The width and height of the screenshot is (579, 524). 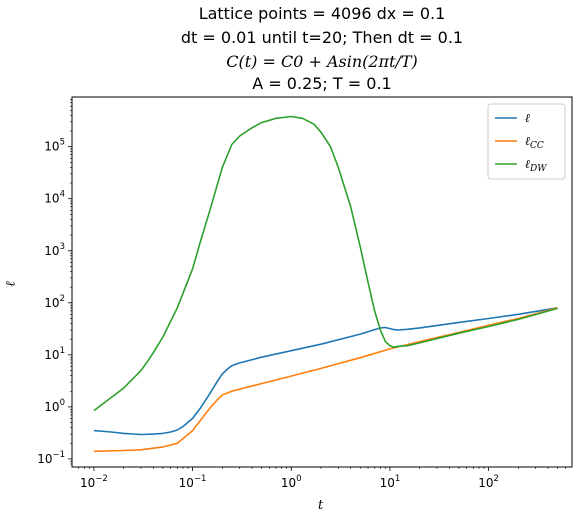 I want to click on legend-label: ℓCC, so click(x=534, y=142).